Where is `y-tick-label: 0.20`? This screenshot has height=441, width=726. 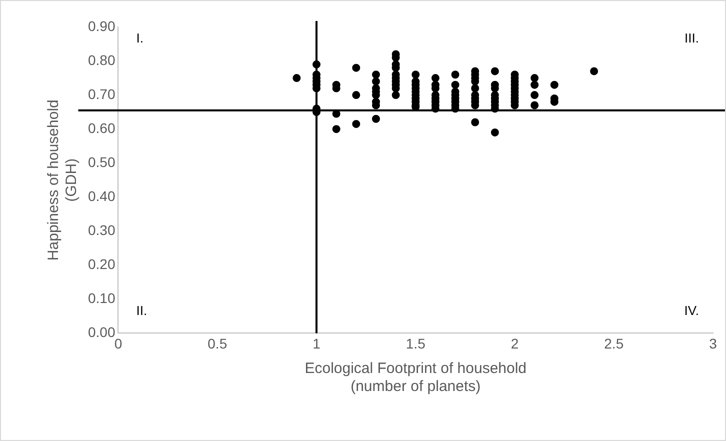
y-tick-label: 0.20 is located at coordinates (102, 264).